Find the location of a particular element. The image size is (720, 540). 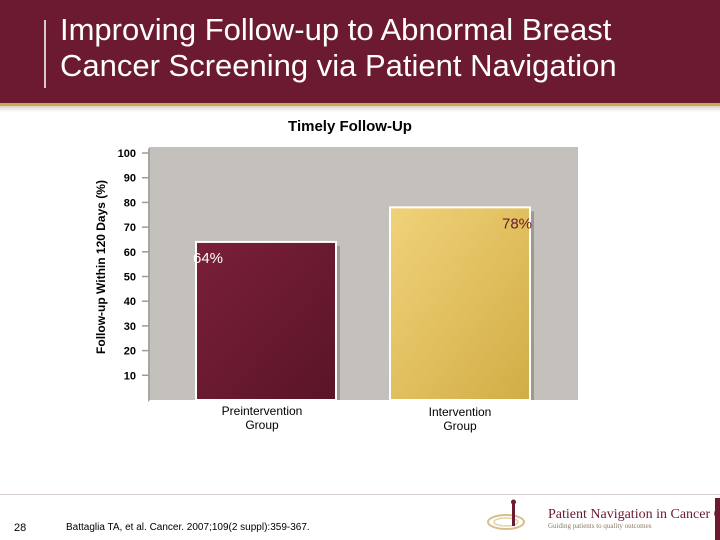

y-tick-label: 80 is located at coordinates (130, 203).